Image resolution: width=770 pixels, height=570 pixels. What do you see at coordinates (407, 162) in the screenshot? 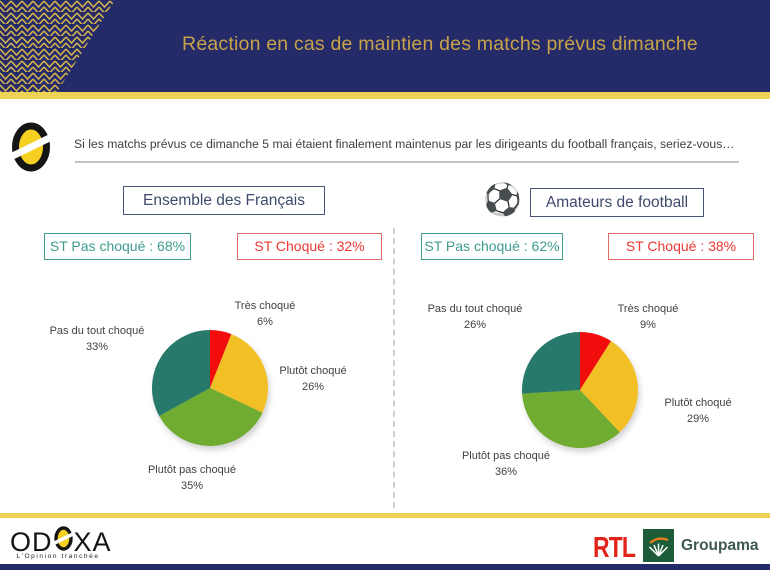
I see `question-underline` at bounding box center [407, 162].